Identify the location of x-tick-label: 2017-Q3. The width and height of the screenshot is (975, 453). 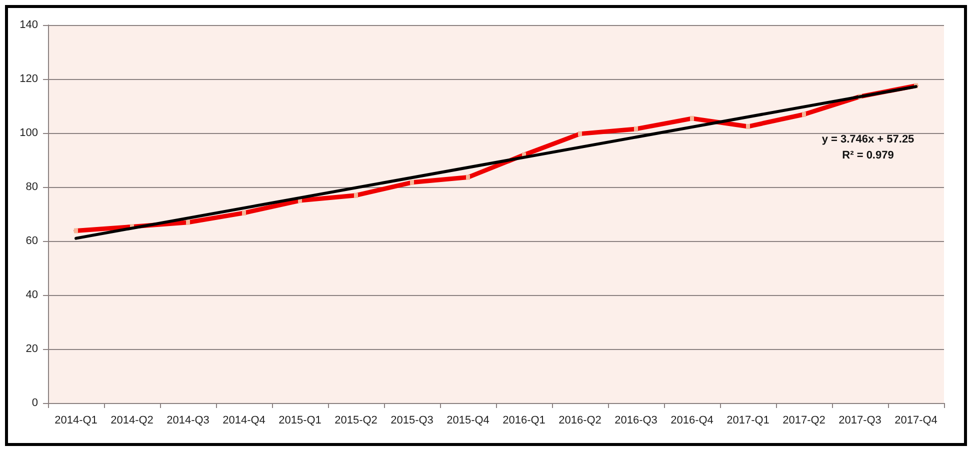
(860, 420).